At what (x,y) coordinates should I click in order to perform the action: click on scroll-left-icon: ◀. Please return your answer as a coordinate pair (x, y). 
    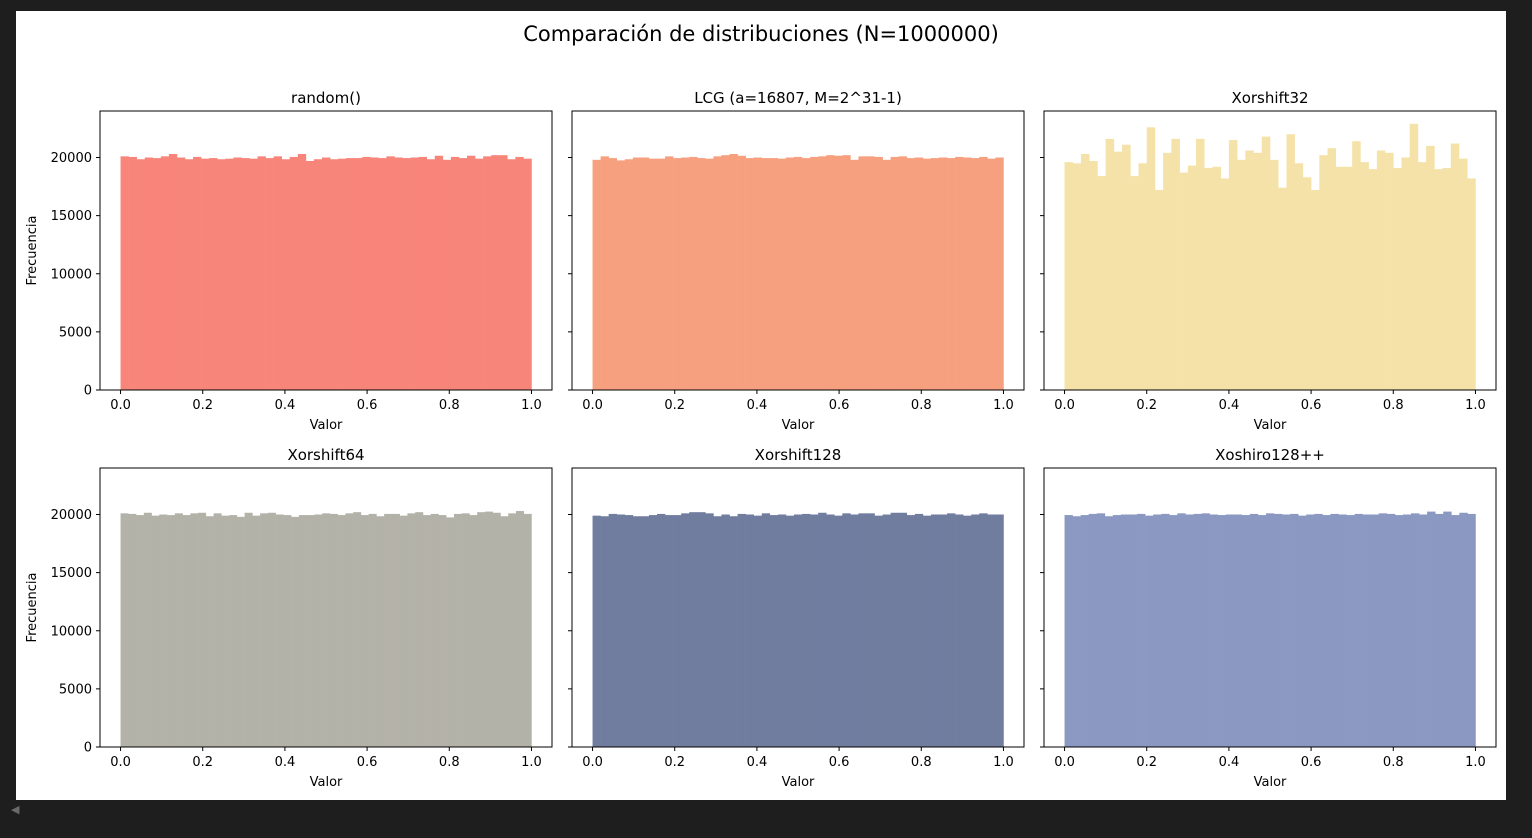
    Looking at the image, I should click on (15, 809).